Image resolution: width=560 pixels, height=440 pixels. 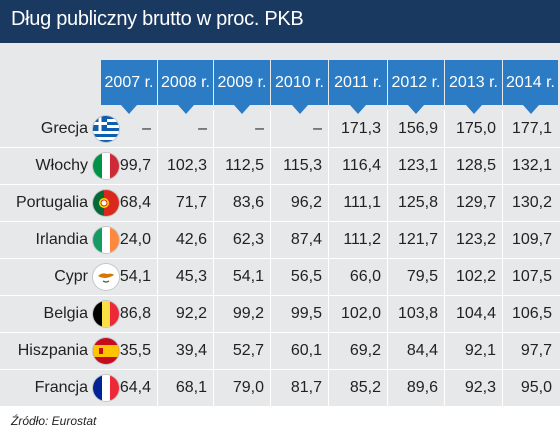 What do you see at coordinates (248, 239) in the screenshot?
I see `table-cell: 62,3` at bounding box center [248, 239].